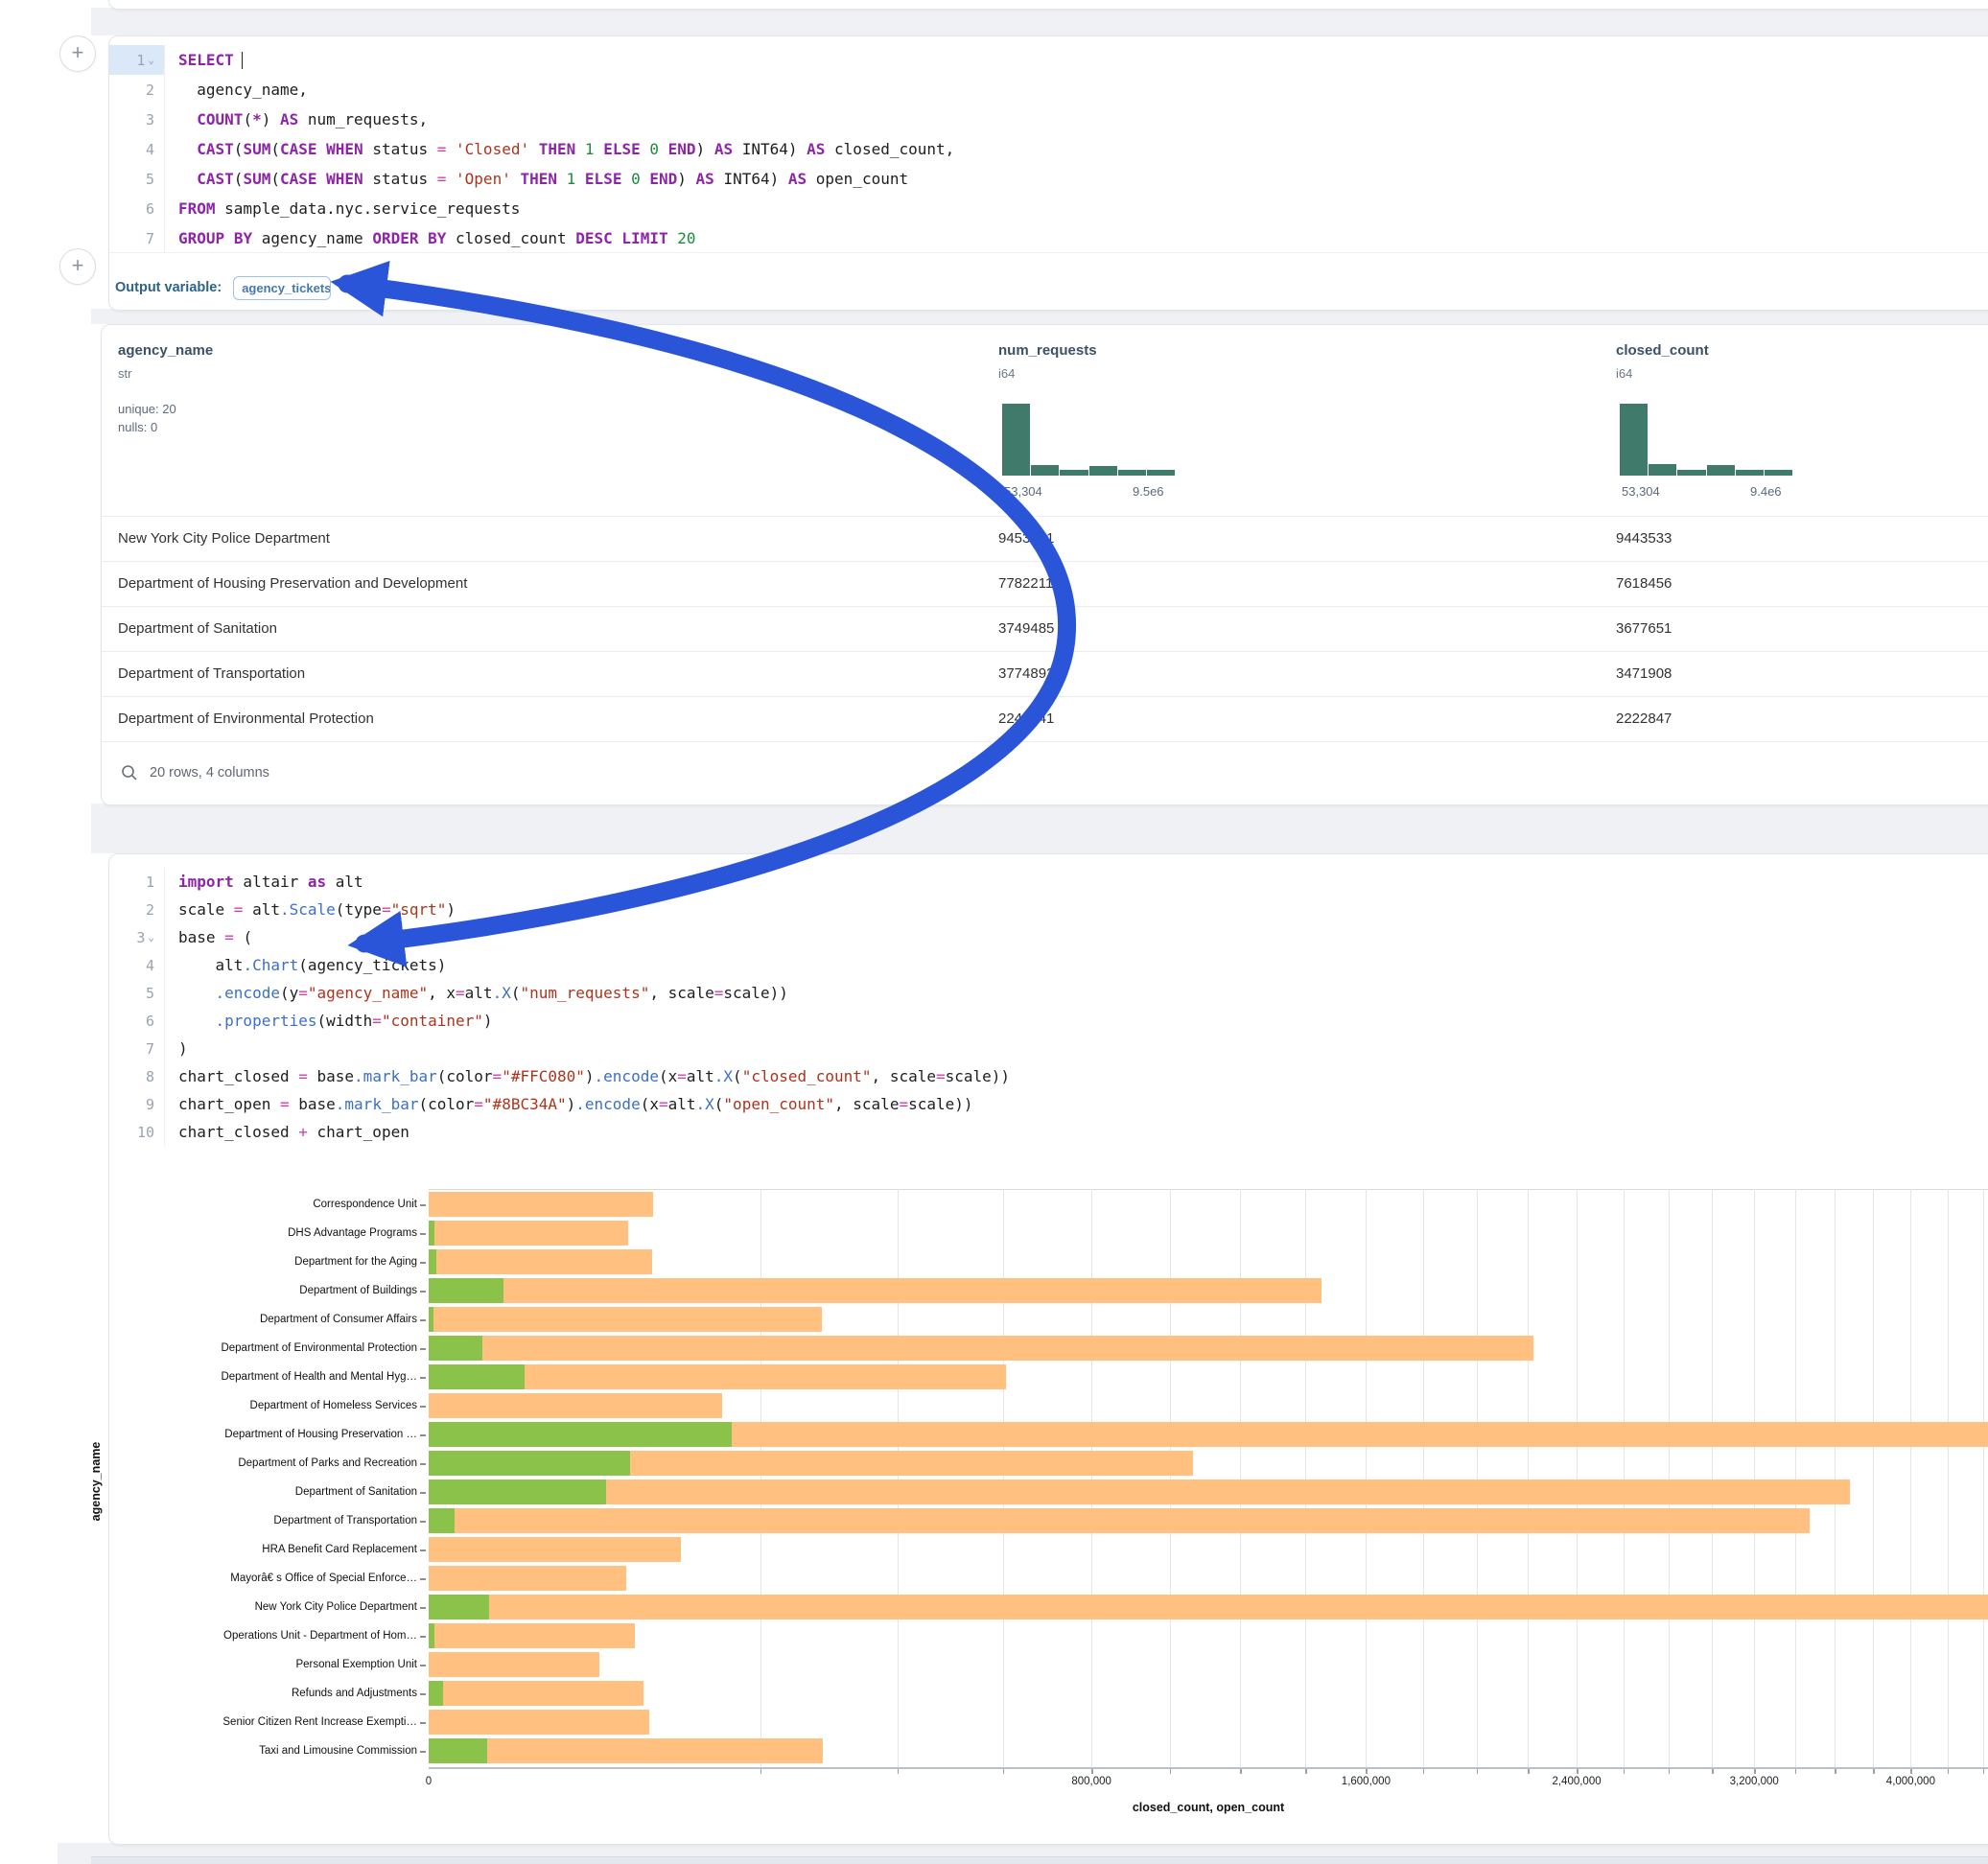 Image resolution: width=1988 pixels, height=1864 pixels. I want to click on code-text: chart_closed + chart_open, so click(294, 1132).